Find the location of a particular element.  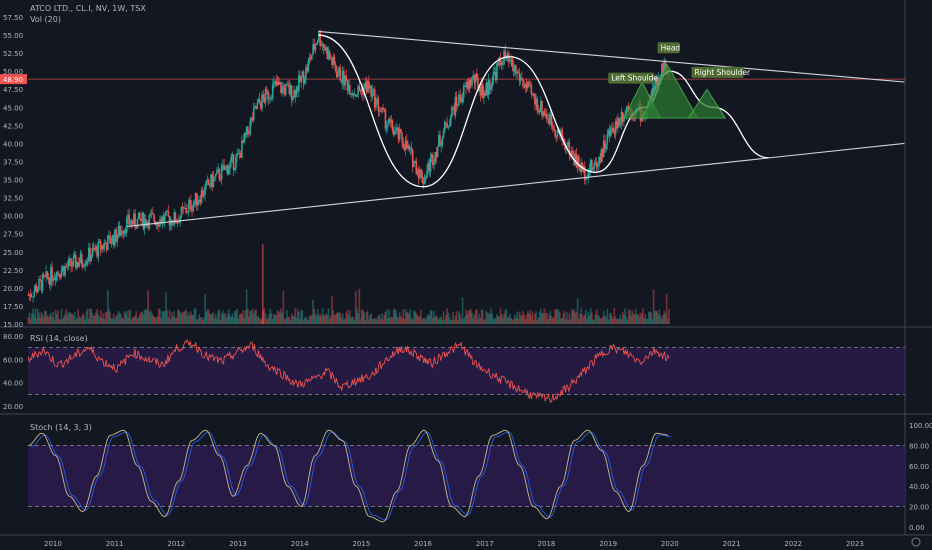

stoch-tick-label: 100.00 is located at coordinates (920, 426).